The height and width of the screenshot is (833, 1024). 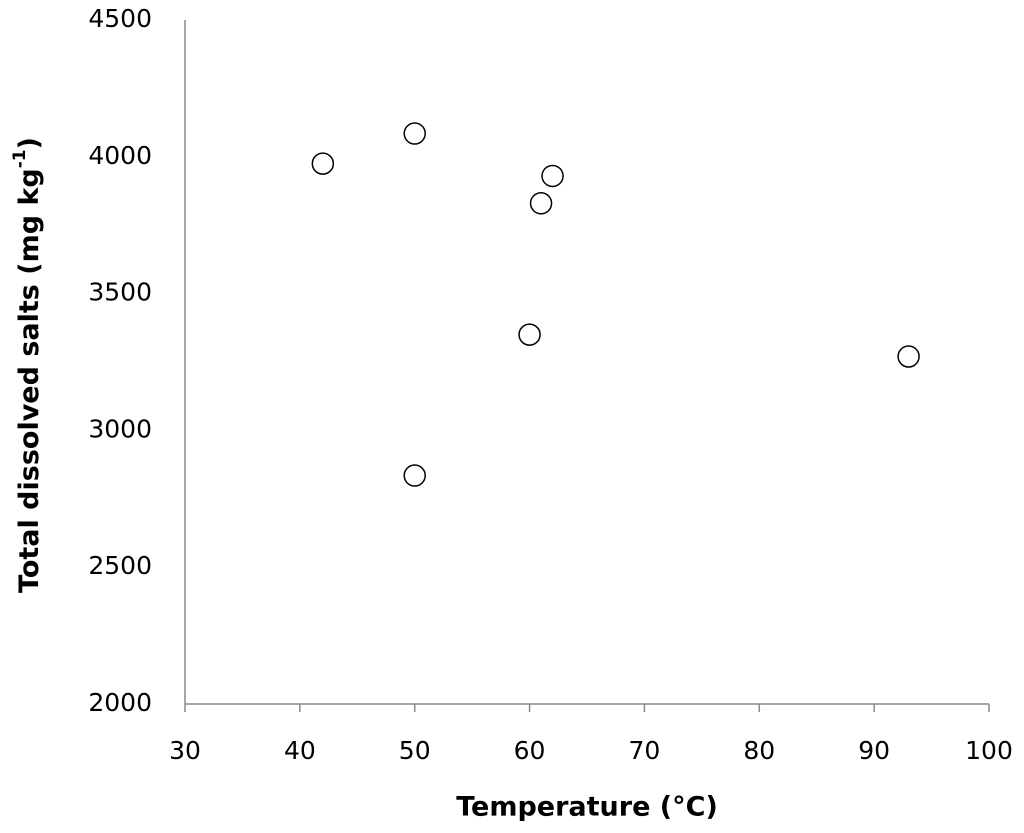 What do you see at coordinates (185, 750) in the screenshot?
I see `x-tick-label: 30` at bounding box center [185, 750].